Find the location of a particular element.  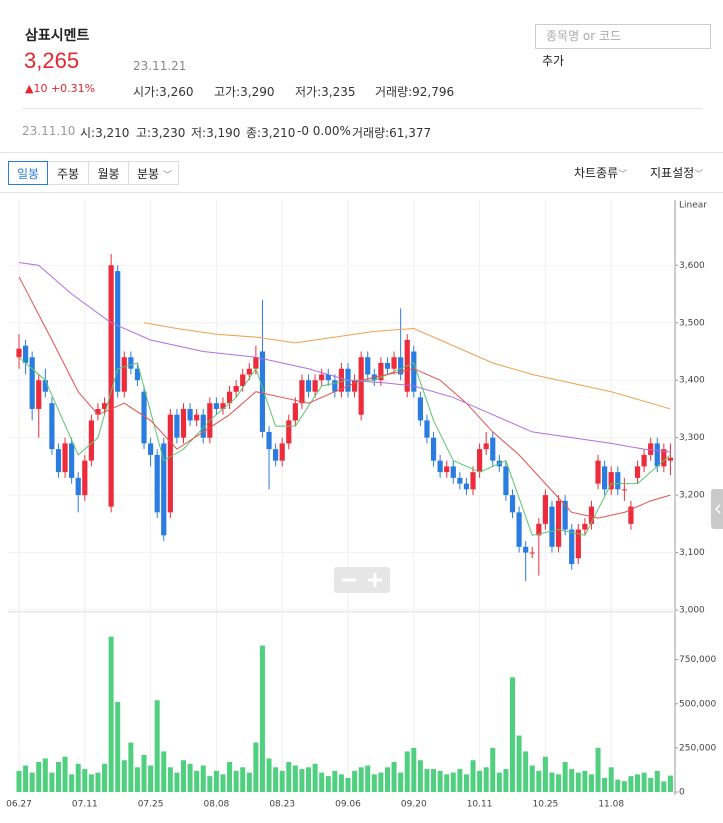

side-tab is located at coordinates (717, 509).